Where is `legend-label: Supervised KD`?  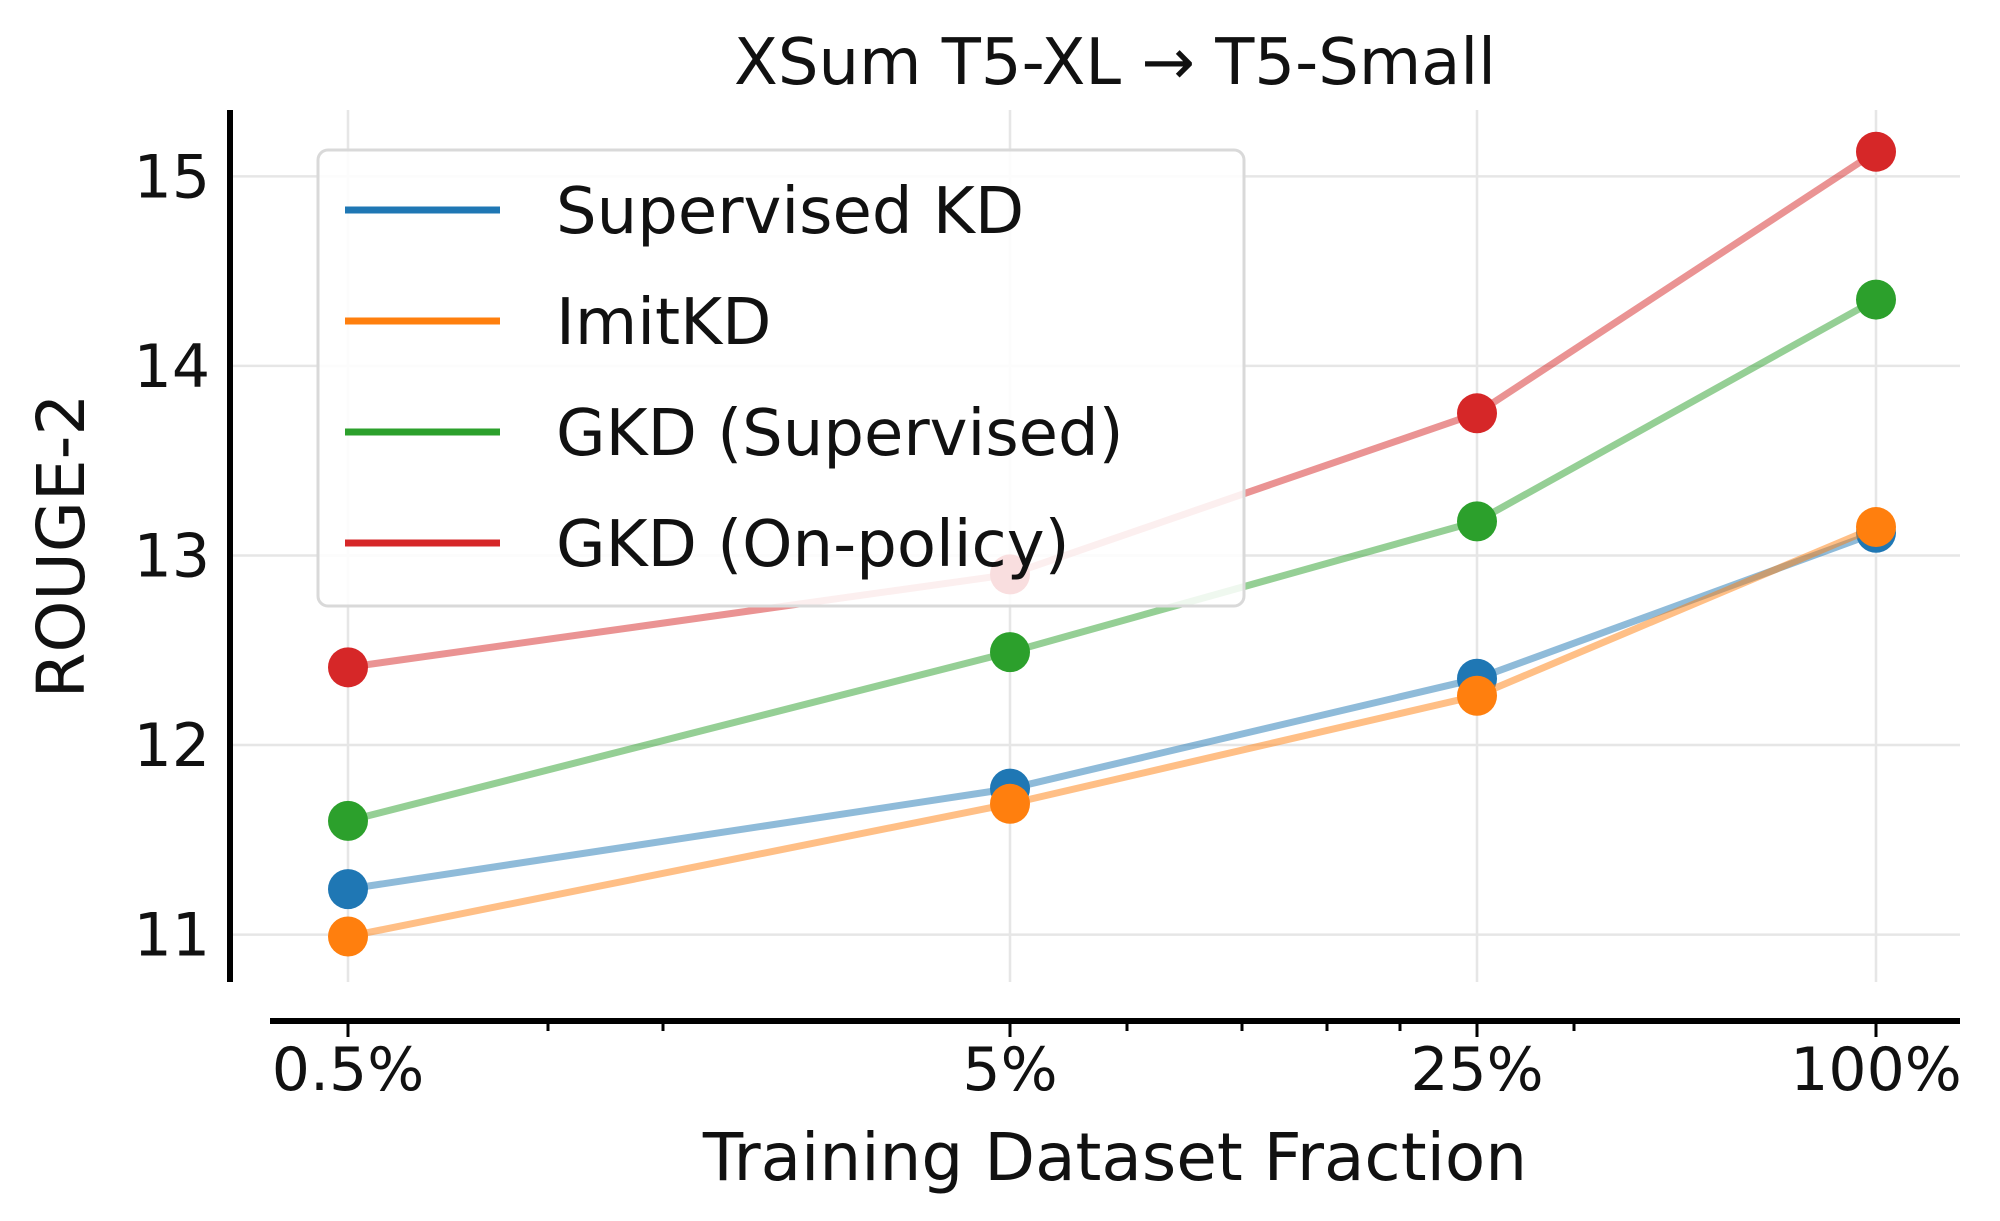 legend-label: Supervised KD is located at coordinates (790, 212).